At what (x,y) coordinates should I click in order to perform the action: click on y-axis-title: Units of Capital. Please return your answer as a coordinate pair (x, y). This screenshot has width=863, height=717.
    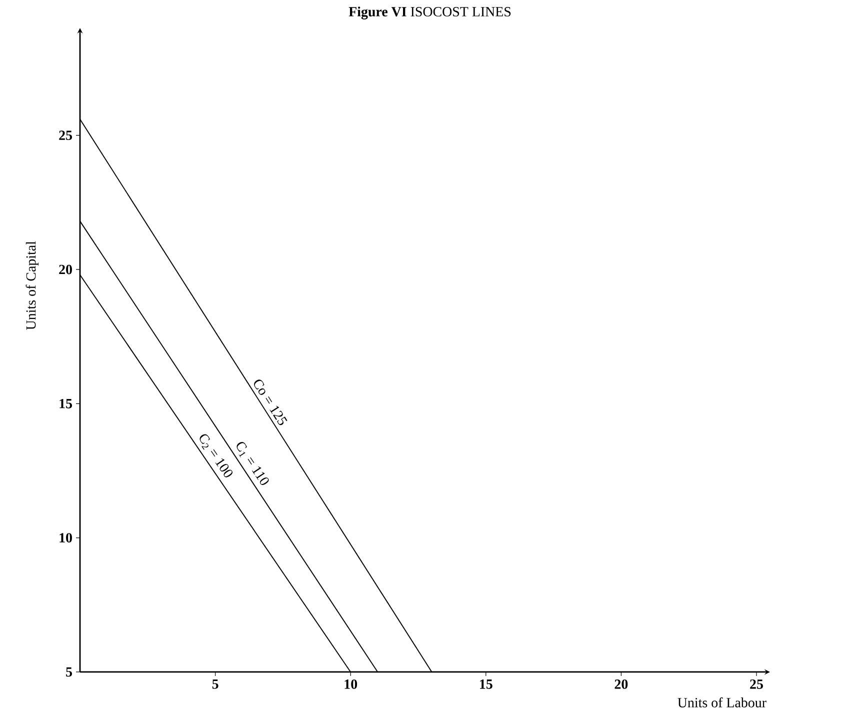
    Looking at the image, I should click on (32, 285).